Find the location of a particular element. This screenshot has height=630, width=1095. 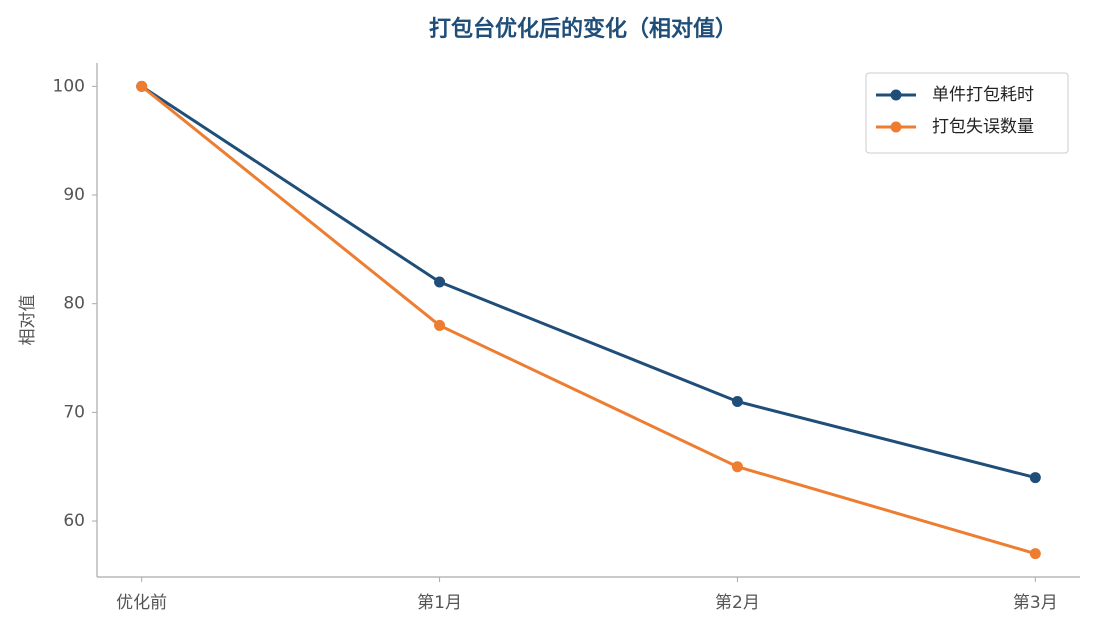

chart-title: 打包台优化后的变化（相对值） is located at coordinates (583, 29).